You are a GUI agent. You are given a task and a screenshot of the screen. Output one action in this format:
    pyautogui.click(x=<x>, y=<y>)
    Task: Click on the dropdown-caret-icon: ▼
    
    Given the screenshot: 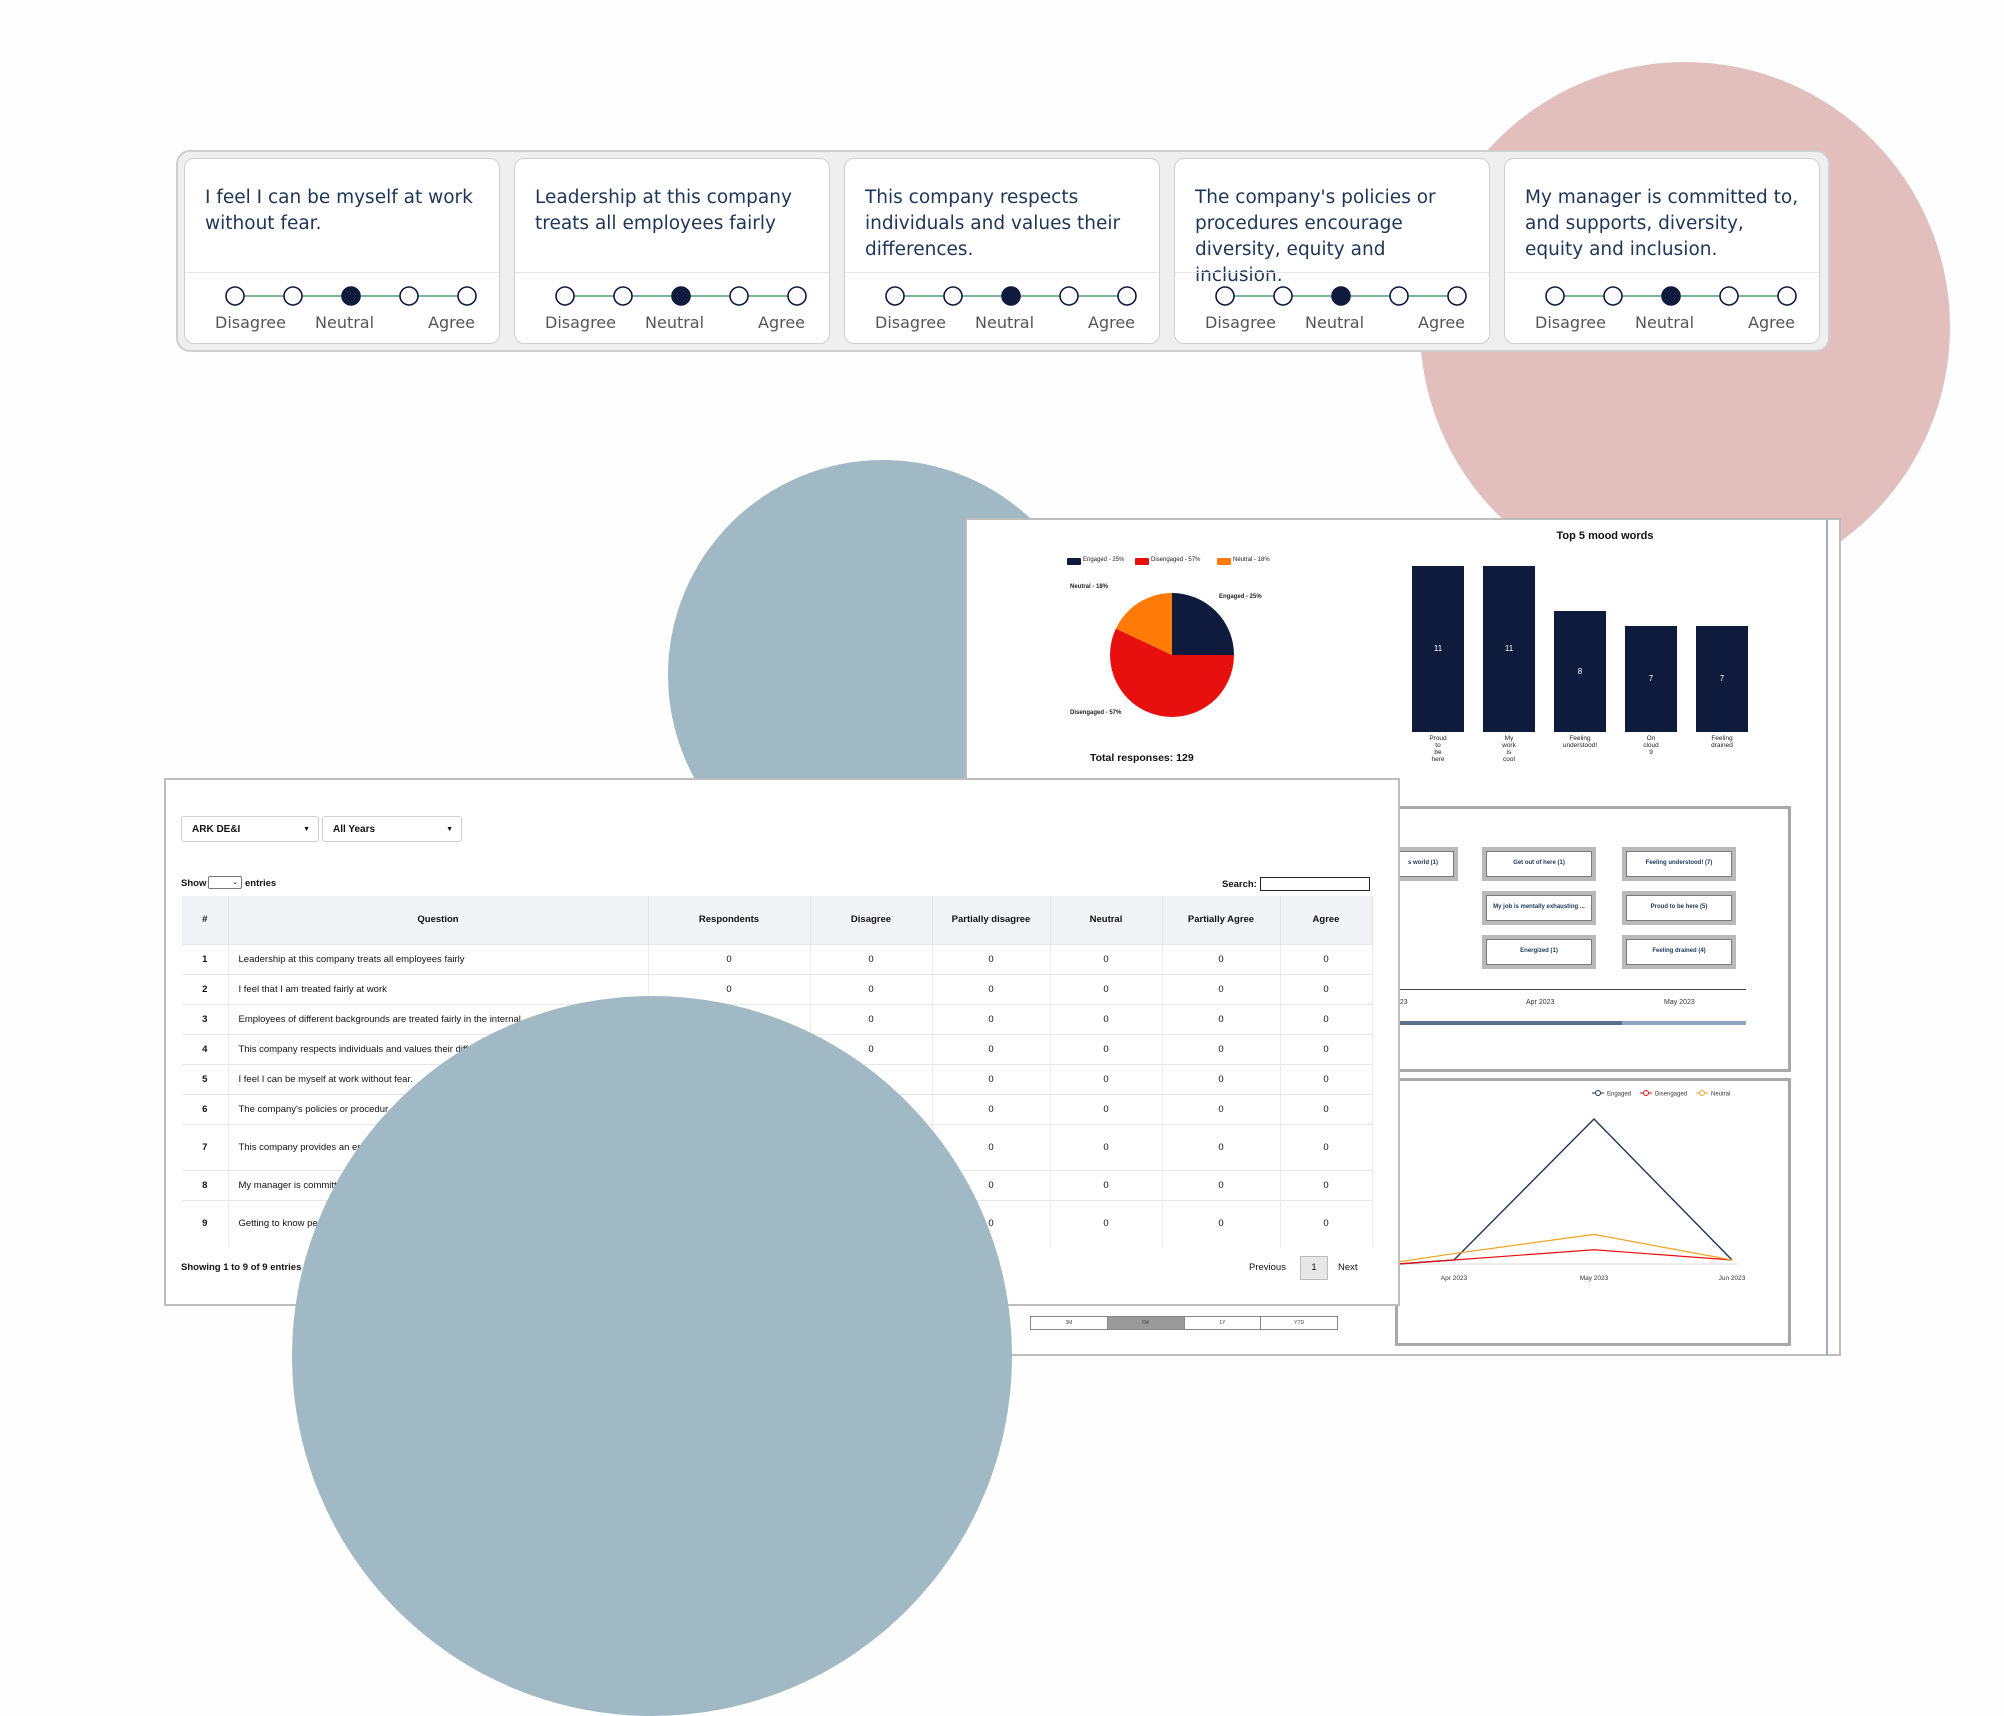 What is the action you would take?
    pyautogui.click(x=449, y=829)
    